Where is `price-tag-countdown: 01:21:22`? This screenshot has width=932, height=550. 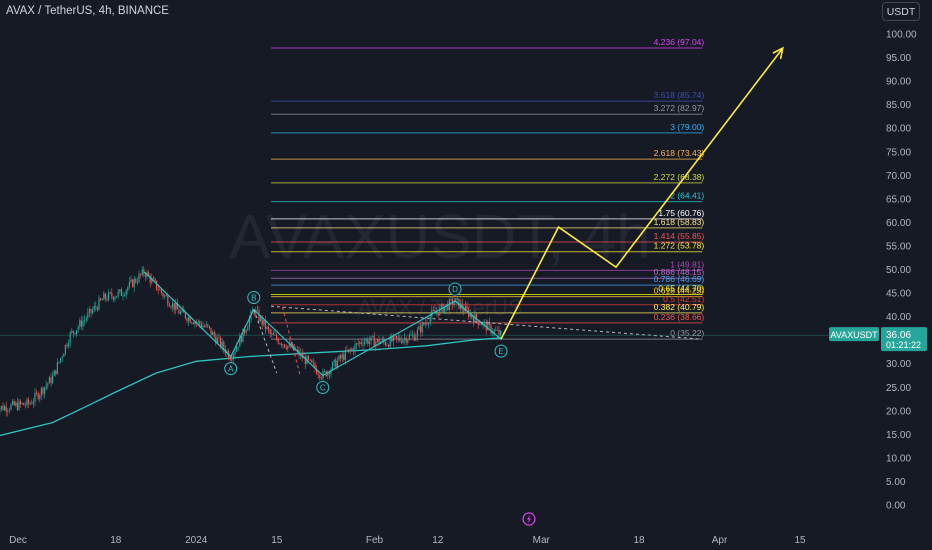 price-tag-countdown: 01:21:22 is located at coordinates (903, 345).